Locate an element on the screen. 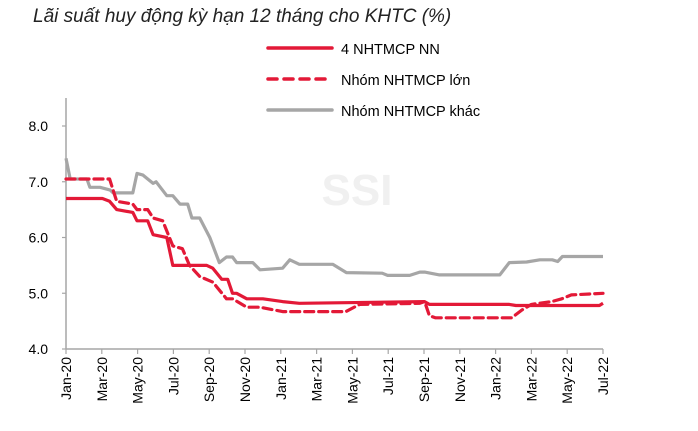 This screenshot has height=431, width=698. x-tick-label: May-21 is located at coordinates (352, 380).